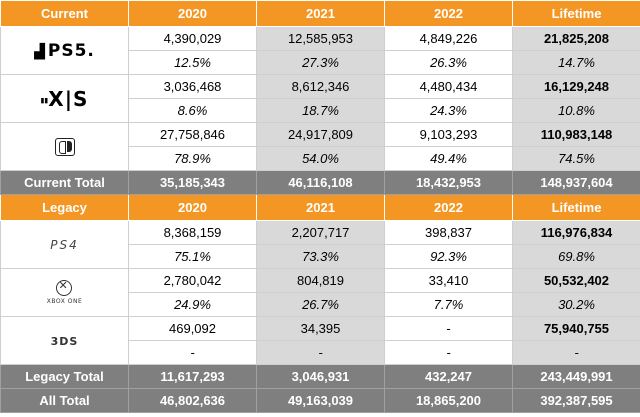 The width and height of the screenshot is (640, 417). Describe the element at coordinates (192, 328) in the screenshot. I see `3ds-2020-value: 469,092` at that location.